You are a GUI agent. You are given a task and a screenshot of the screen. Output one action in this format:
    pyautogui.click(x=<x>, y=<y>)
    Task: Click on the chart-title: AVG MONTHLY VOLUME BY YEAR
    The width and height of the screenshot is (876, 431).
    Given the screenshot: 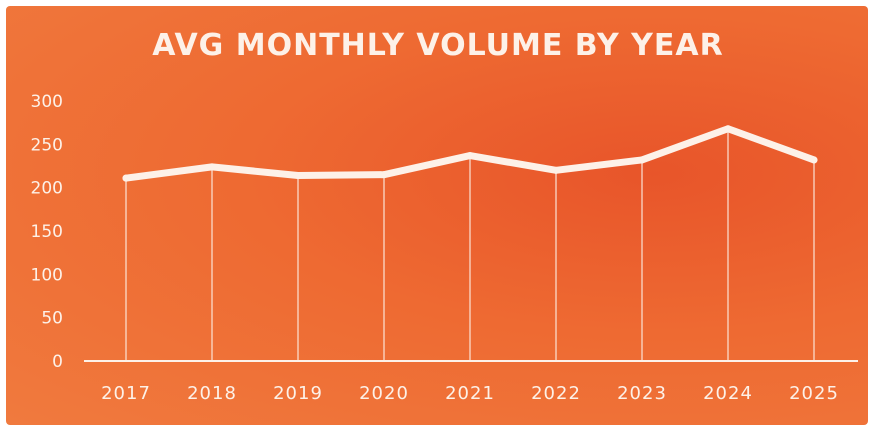 What is the action you would take?
    pyautogui.click(x=438, y=45)
    